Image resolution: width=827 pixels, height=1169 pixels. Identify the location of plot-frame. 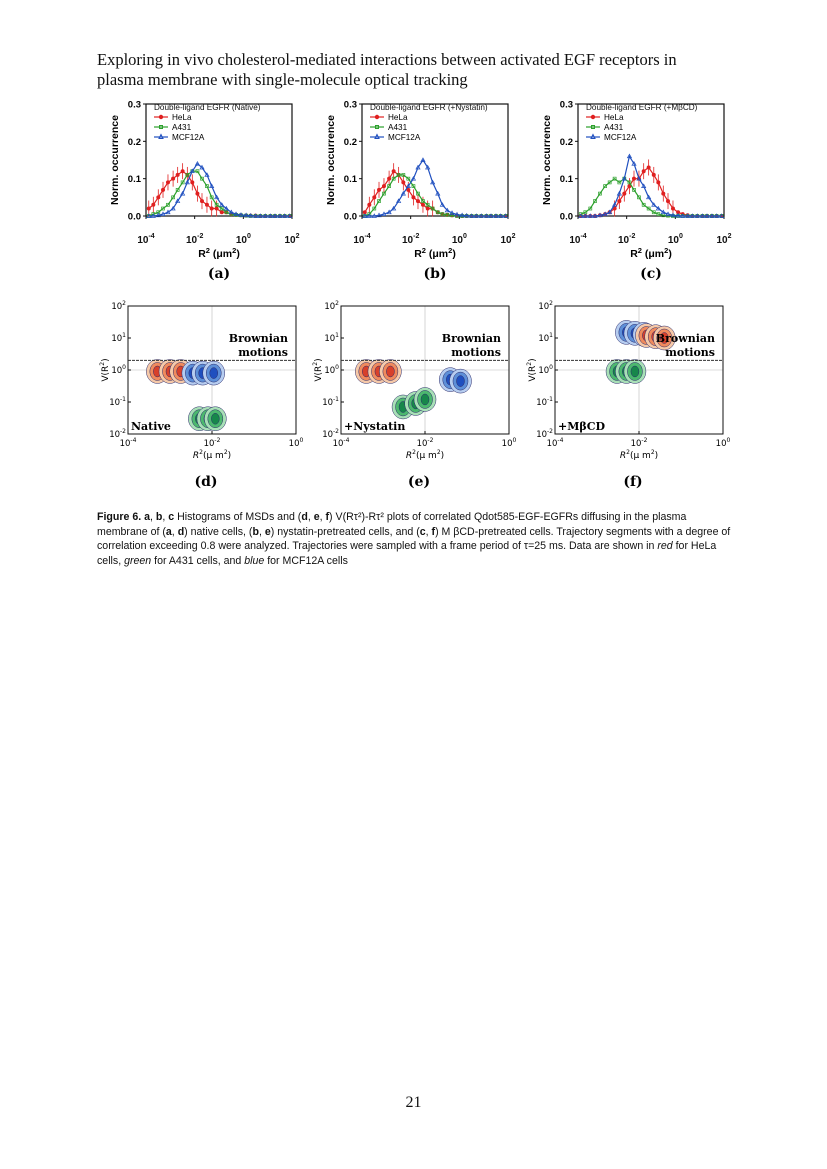
(651, 160).